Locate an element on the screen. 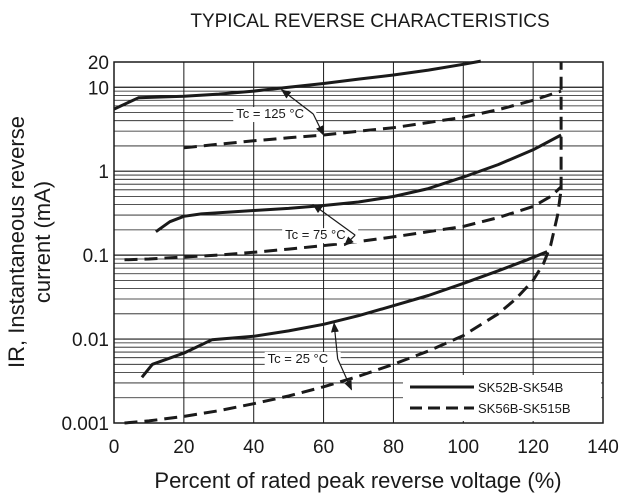 The height and width of the screenshot is (497, 626). x-tick-label: 120 is located at coordinates (533, 447).